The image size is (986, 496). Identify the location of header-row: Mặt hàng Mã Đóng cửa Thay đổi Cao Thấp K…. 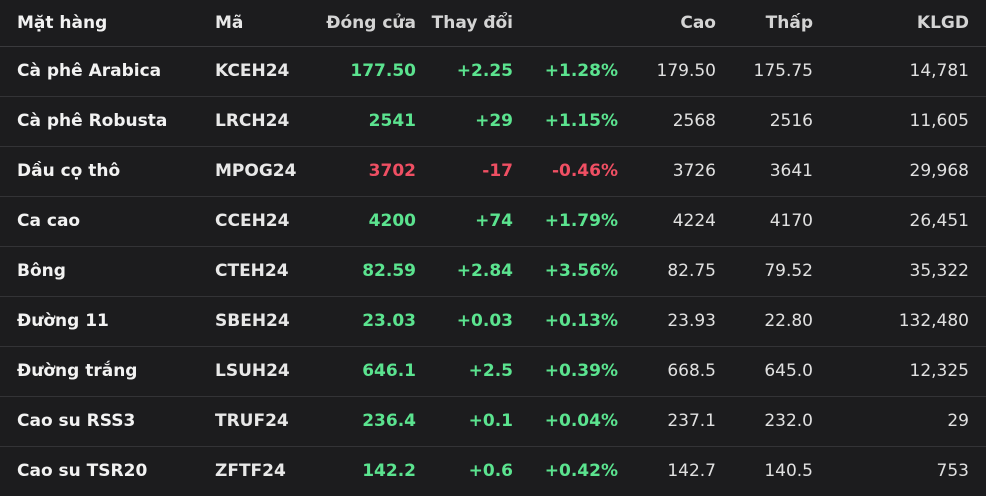
(493, 23).